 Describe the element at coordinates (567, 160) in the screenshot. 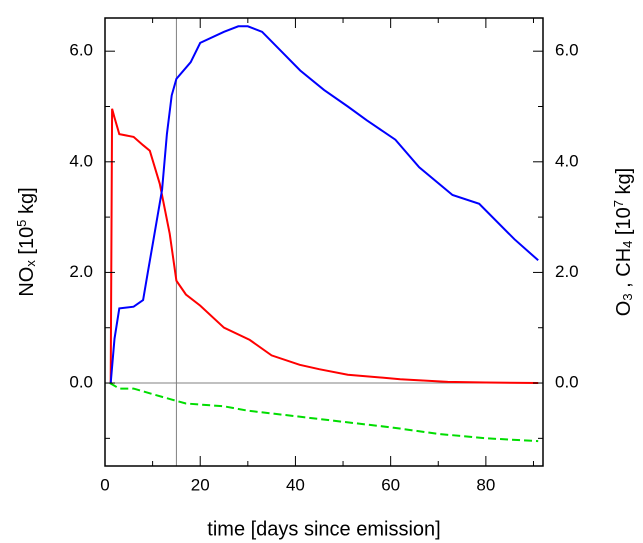

I see `y2-tick-label: 4.0` at that location.